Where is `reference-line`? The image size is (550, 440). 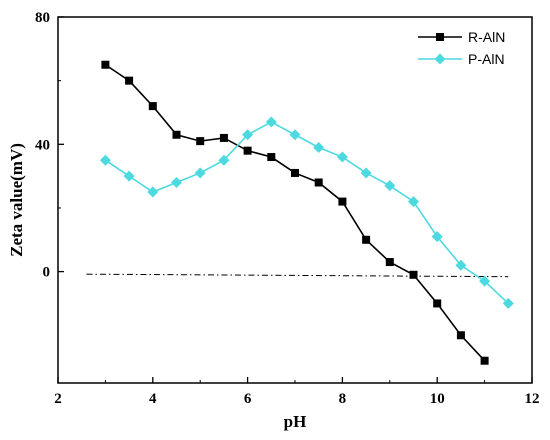
reference-line is located at coordinates (297, 275).